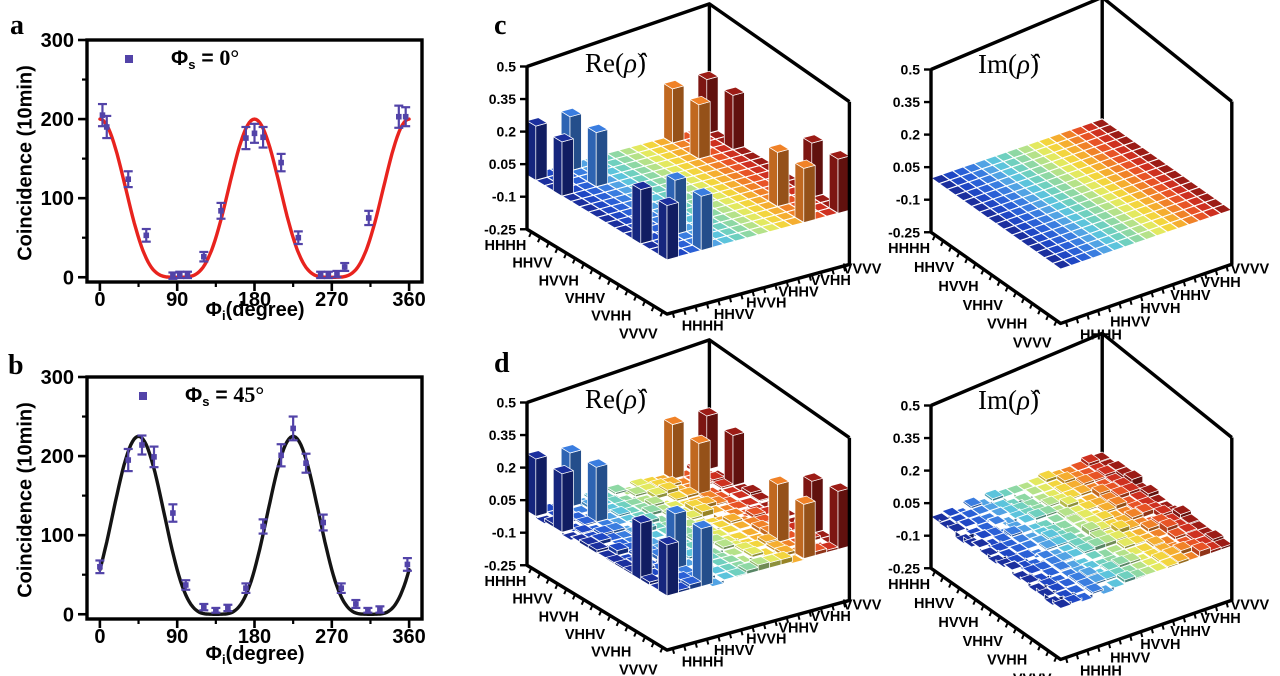 The image size is (1280, 676). What do you see at coordinates (408, 300) in the screenshot?
I see `x-tick-label: 360` at bounding box center [408, 300].